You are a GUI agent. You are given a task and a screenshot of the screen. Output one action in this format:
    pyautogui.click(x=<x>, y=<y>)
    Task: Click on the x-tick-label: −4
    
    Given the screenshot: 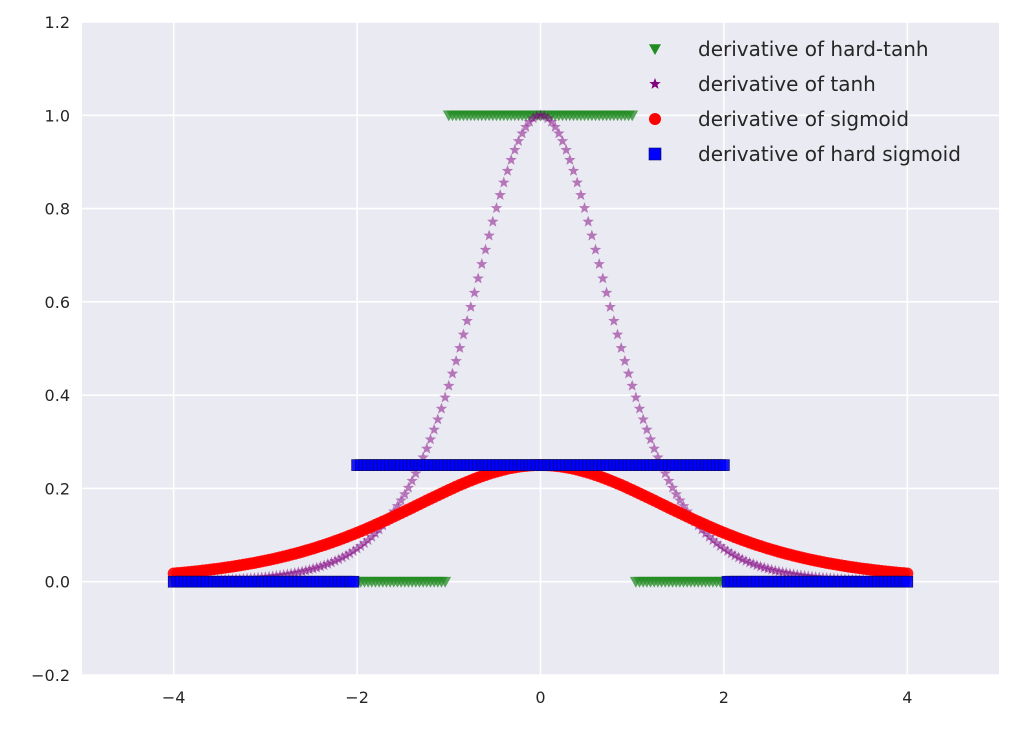 What is the action you would take?
    pyautogui.click(x=174, y=697)
    